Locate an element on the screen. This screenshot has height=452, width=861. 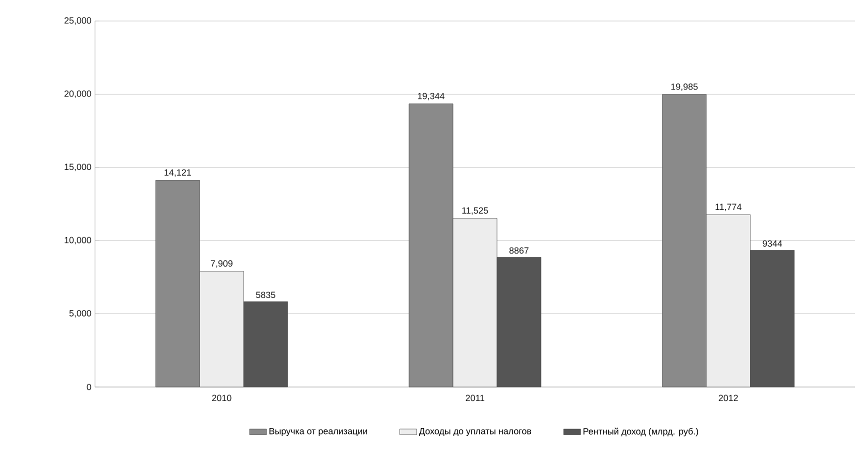
y-tick-label: 20,000 is located at coordinates (78, 94).